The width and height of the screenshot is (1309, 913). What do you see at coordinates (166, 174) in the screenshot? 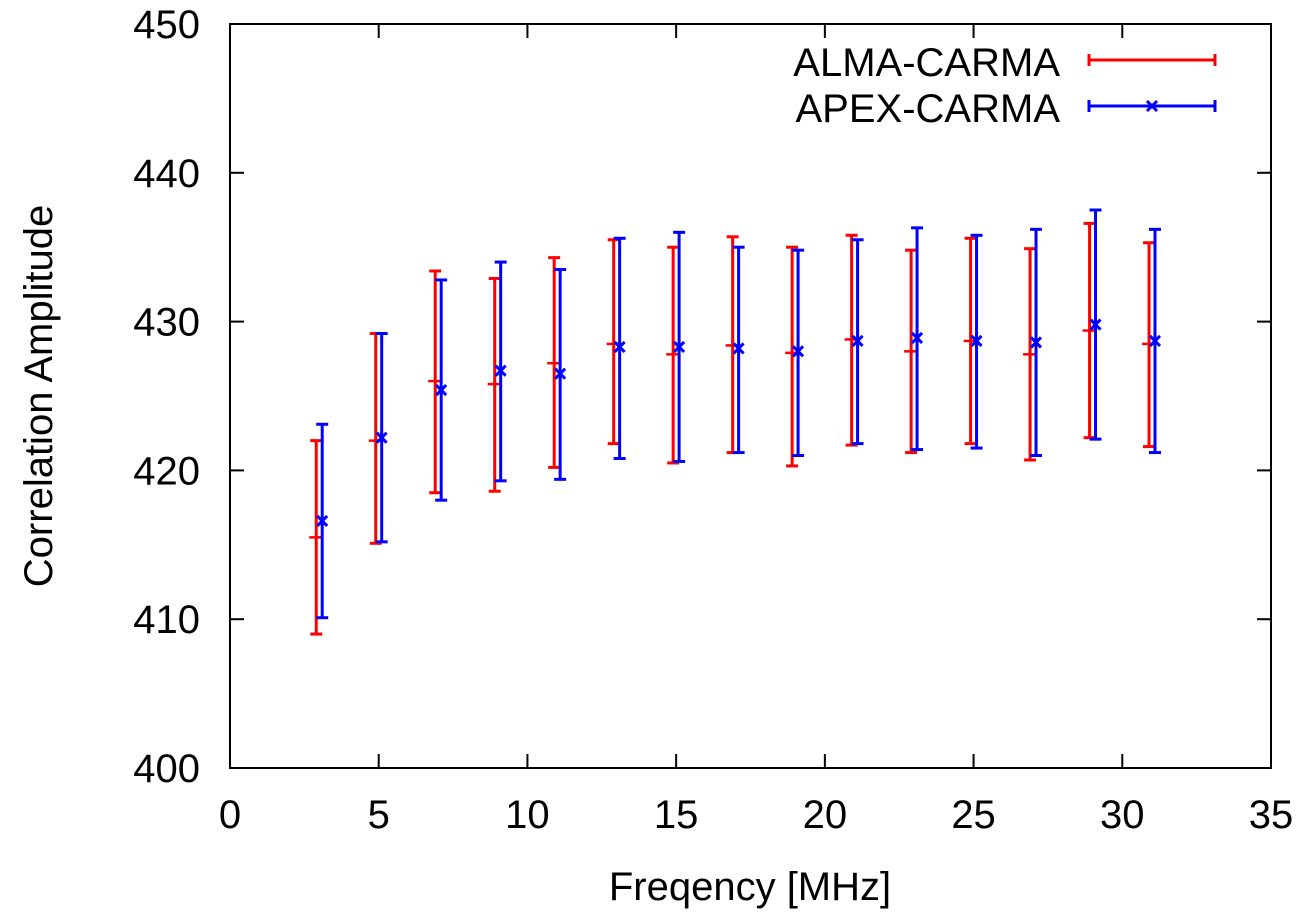
I see `y-tick-label: 440` at bounding box center [166, 174].